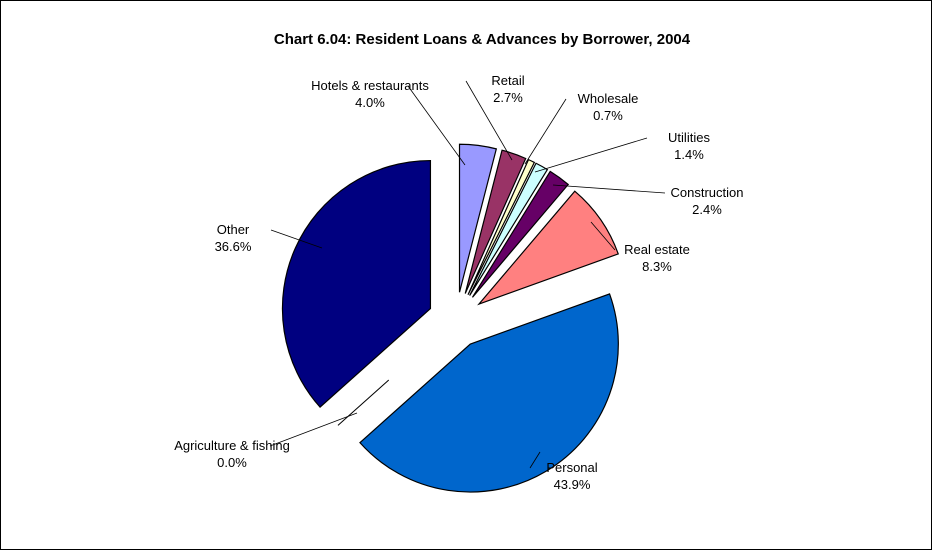  Describe the element at coordinates (363, 402) in the screenshot. I see `slice-agriculture-fishing` at that location.